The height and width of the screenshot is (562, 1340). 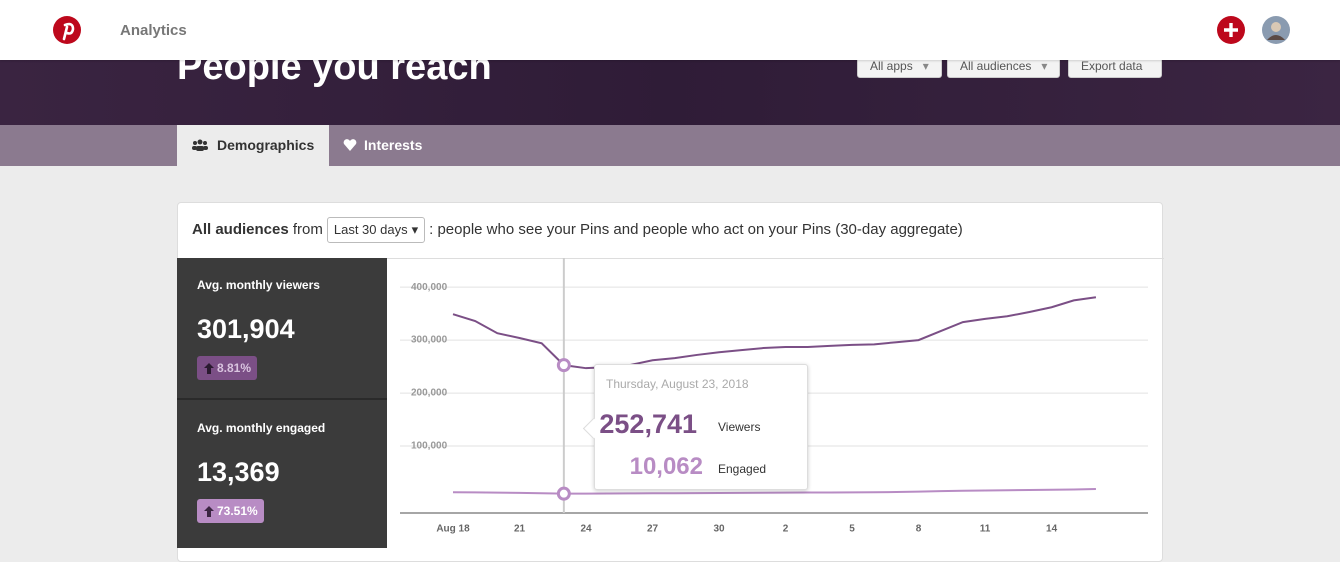 I want to click on audiences-dropdown: All audiences, so click(x=1004, y=69).